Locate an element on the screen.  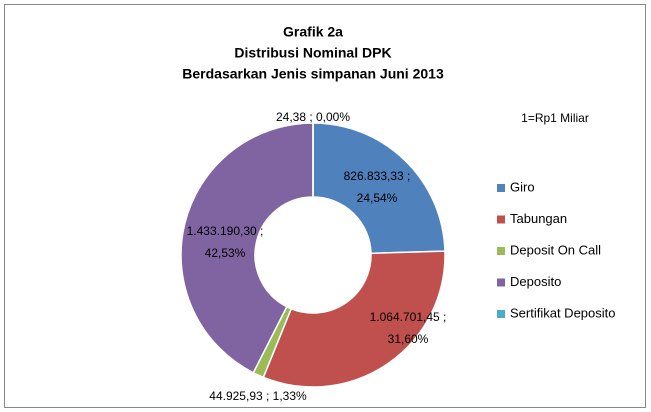
legend-label: Sertifikat Deposito is located at coordinates (563, 312).